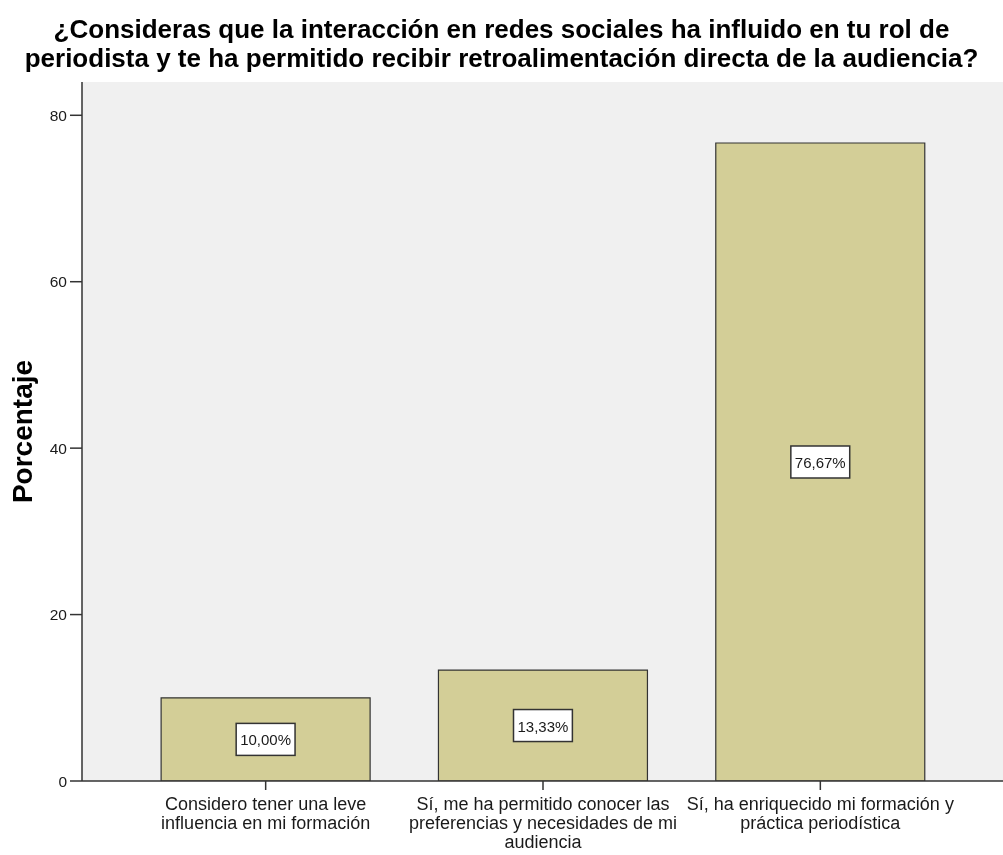 The width and height of the screenshot is (1003, 855). What do you see at coordinates (820, 462) in the screenshot?
I see `data-label: 76,67%` at bounding box center [820, 462].